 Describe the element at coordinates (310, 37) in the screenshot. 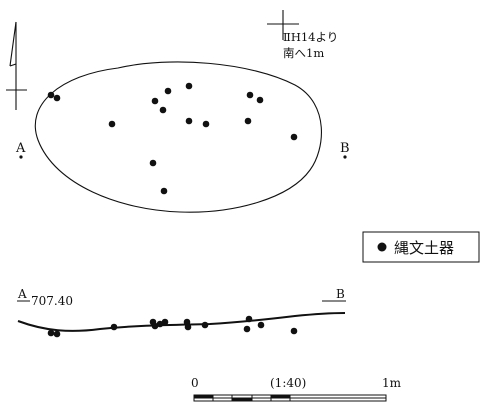

I see `grid-marker-label: ⅡH14より` at that location.